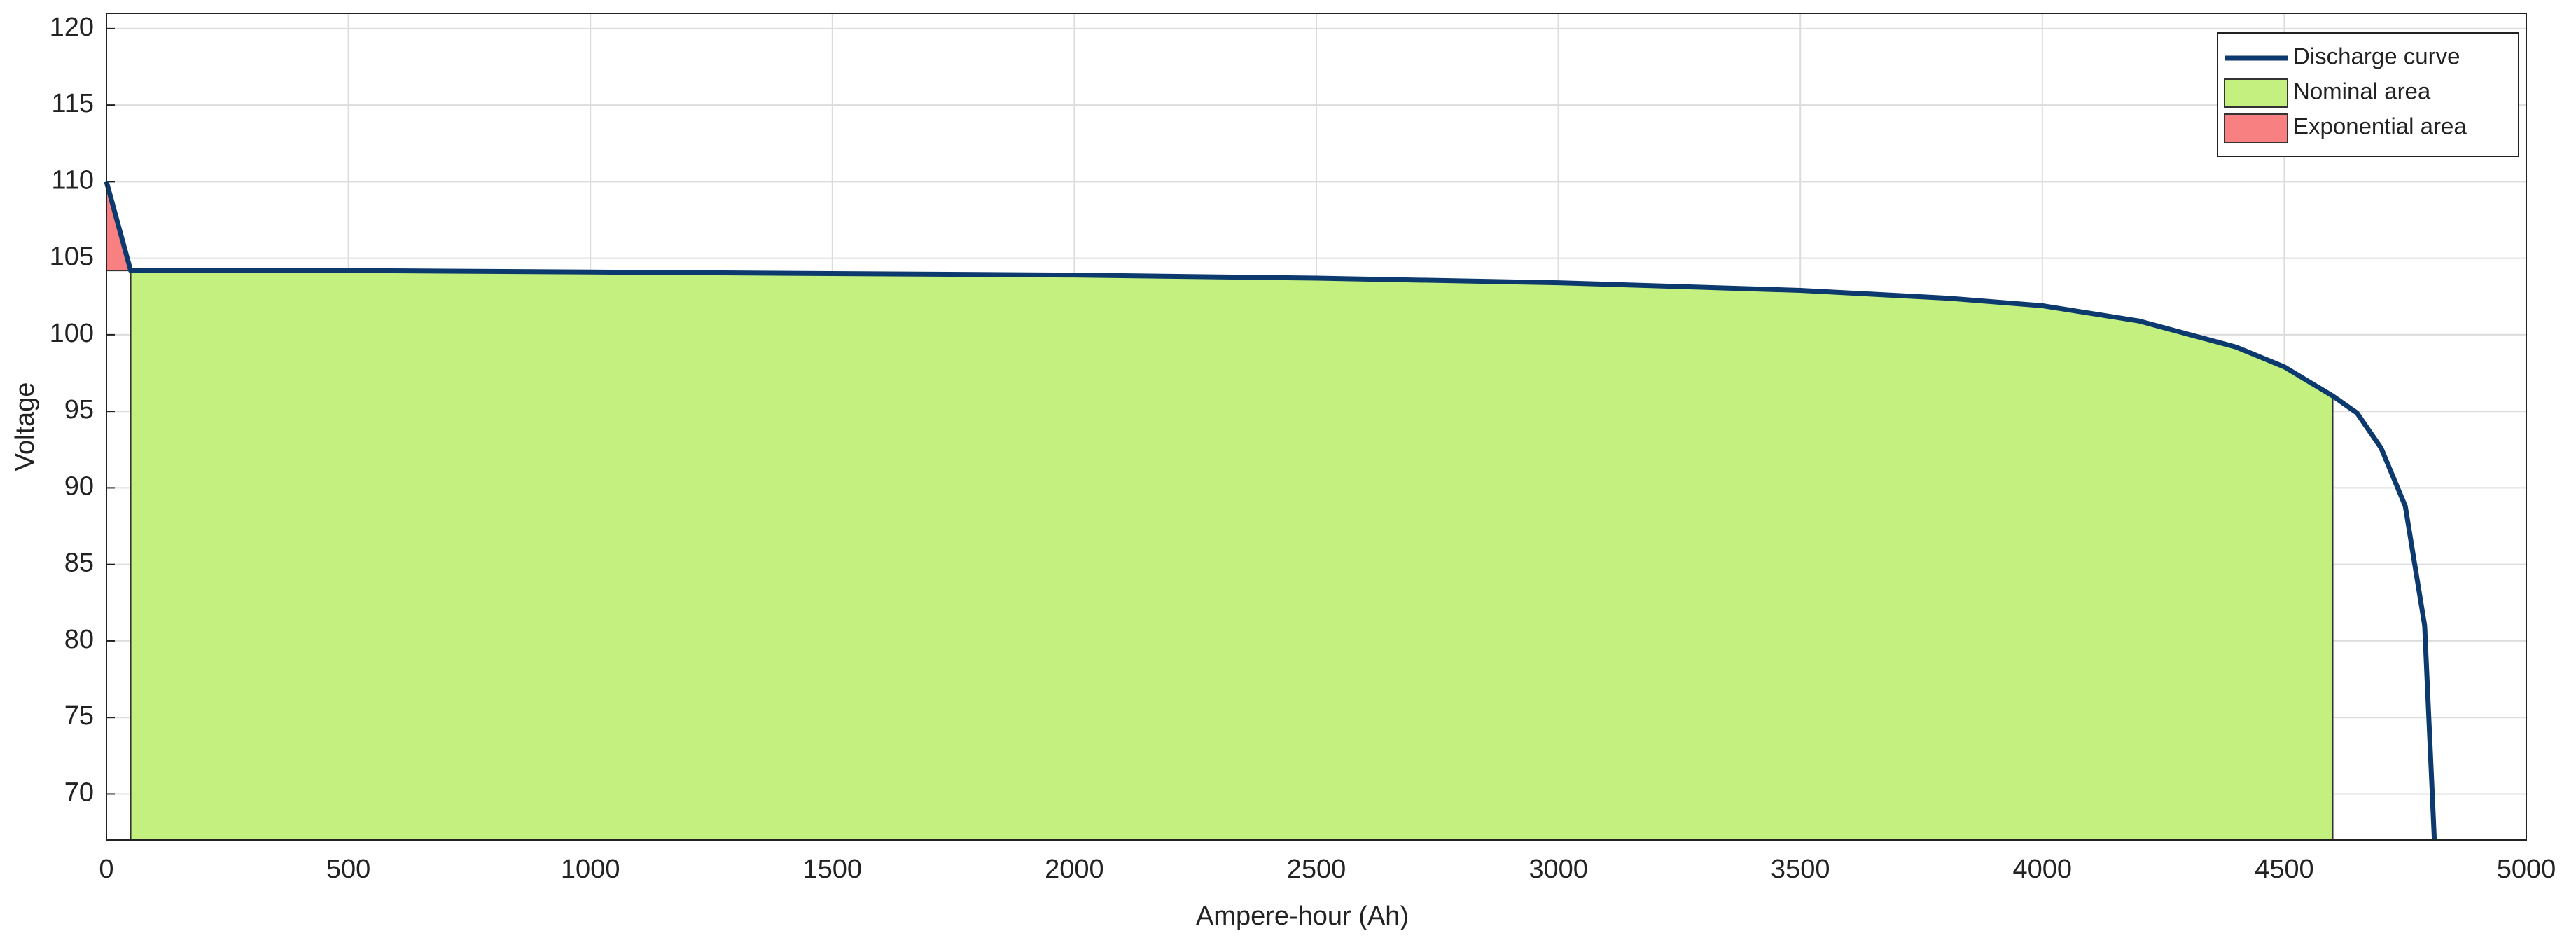 This screenshot has height=945, width=2576. What do you see at coordinates (79, 639) in the screenshot?
I see `y-tick-label: 80` at bounding box center [79, 639].